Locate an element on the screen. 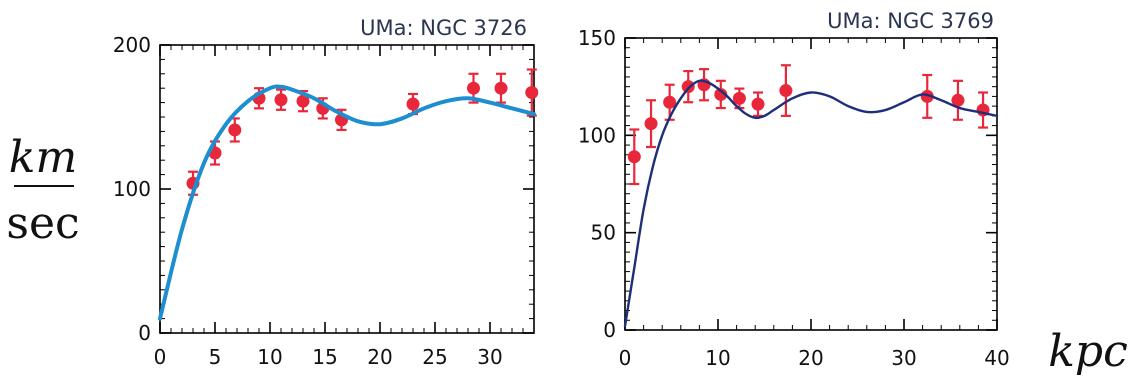  x-unit-label: kpc is located at coordinates (1087, 351).